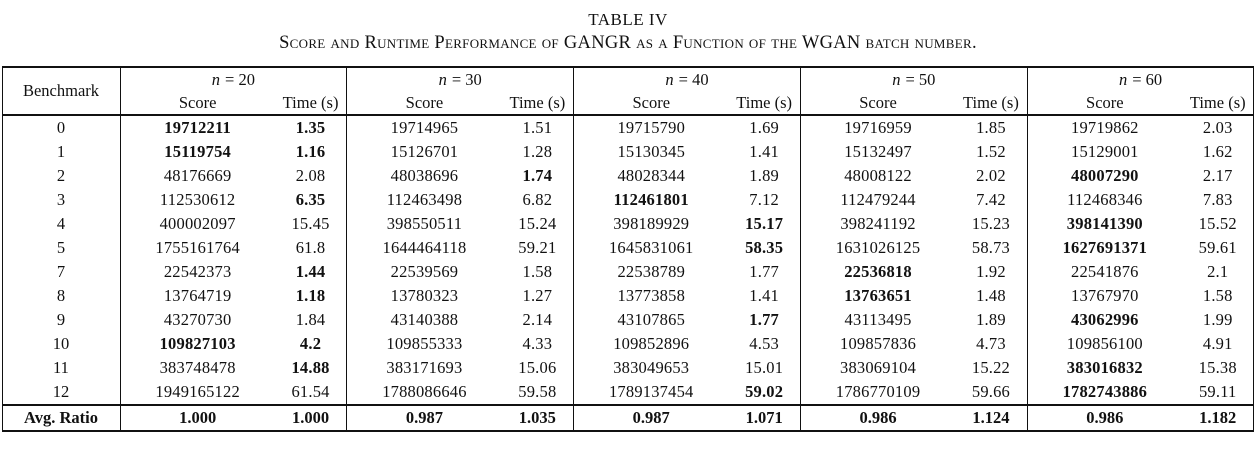  I want to click on time-cell: 58.73, so click(991, 248).